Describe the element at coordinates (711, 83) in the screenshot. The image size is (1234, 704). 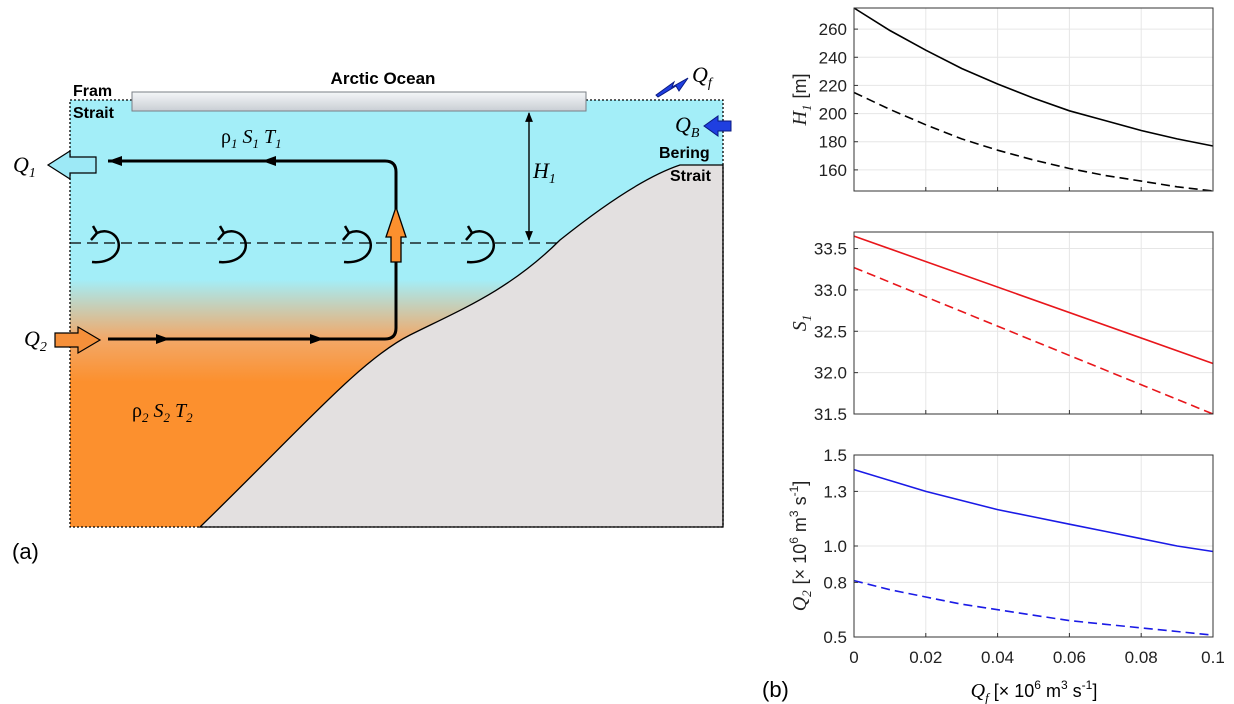
I see `qf-subscript: f` at that location.